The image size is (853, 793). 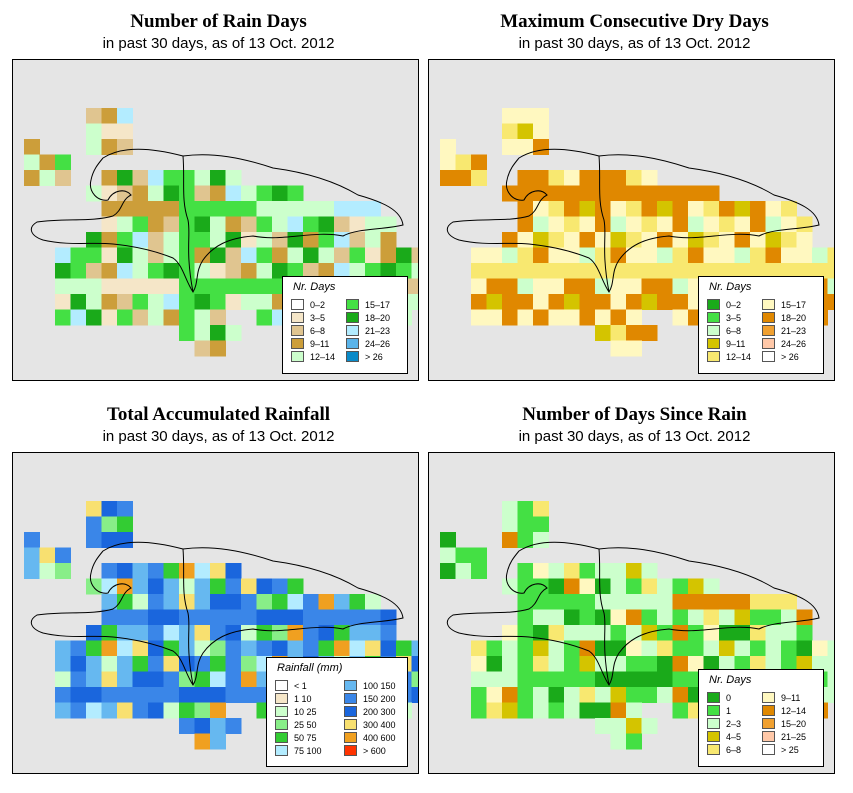 What do you see at coordinates (306, 711) in the screenshot?
I see `legend-item: 10 25` at bounding box center [306, 711].